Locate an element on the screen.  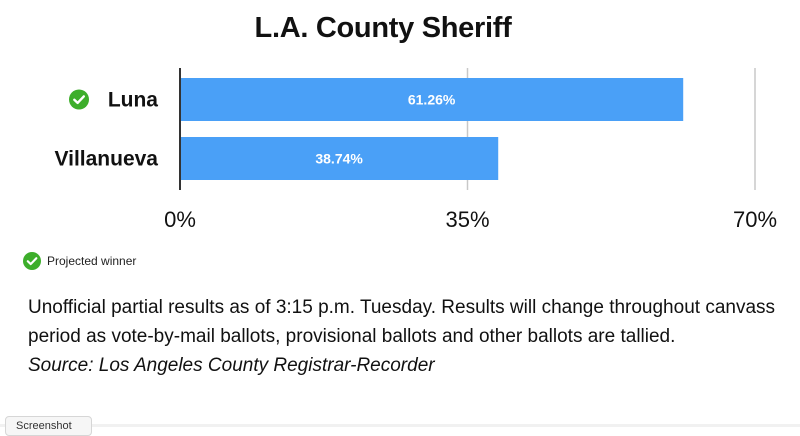
bar-luna is located at coordinates (432, 99).